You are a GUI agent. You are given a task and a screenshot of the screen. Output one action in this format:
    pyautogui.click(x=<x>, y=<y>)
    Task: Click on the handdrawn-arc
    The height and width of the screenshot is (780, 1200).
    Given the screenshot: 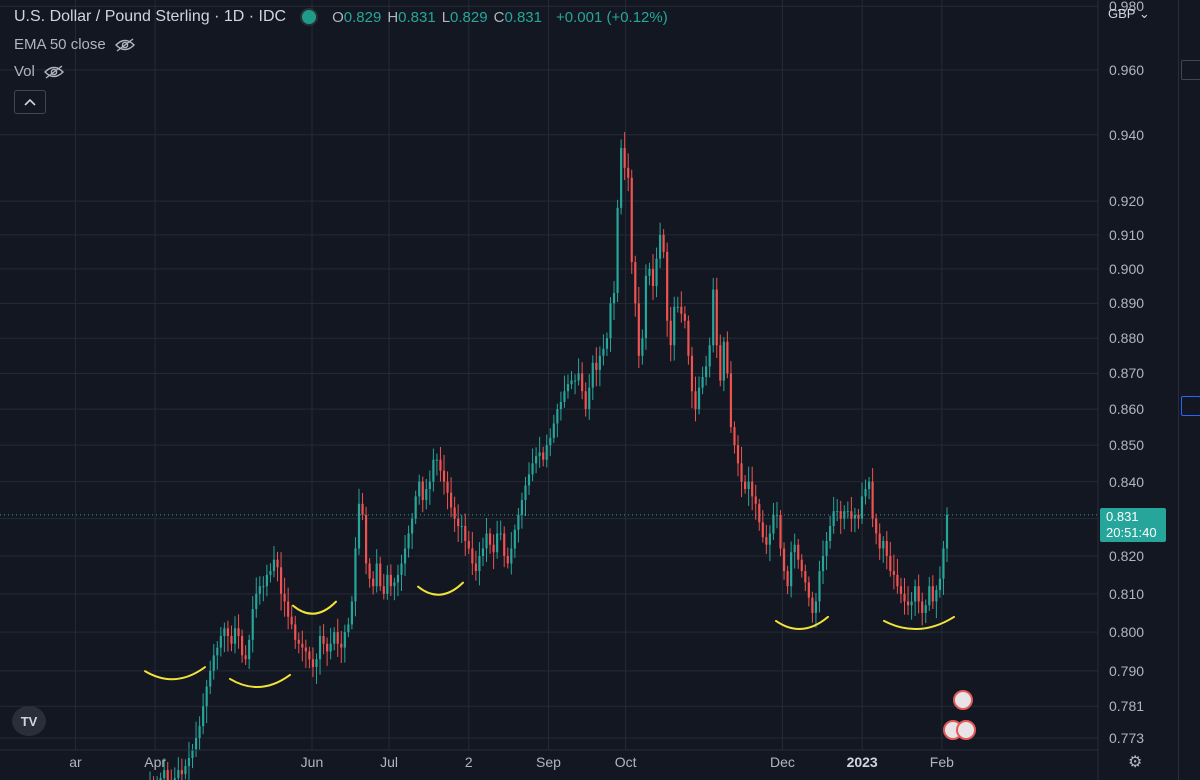 What is the action you would take?
    pyautogui.click(x=260, y=681)
    